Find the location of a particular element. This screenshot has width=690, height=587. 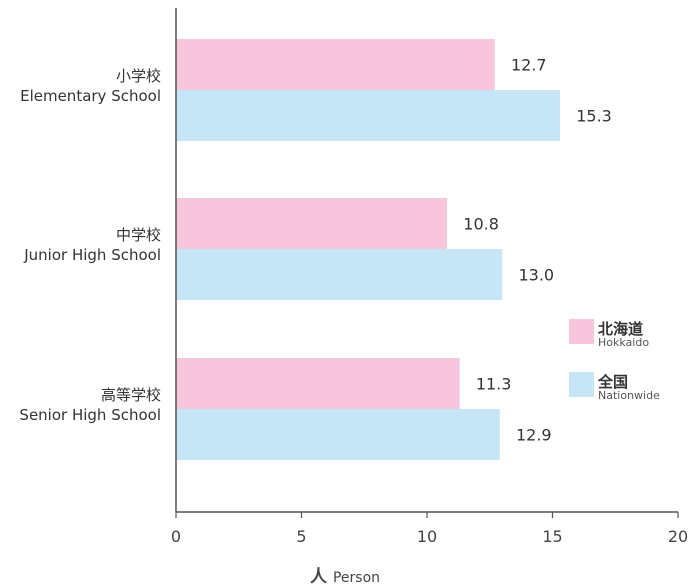

x-tick-label: 15 is located at coordinates (552, 536).